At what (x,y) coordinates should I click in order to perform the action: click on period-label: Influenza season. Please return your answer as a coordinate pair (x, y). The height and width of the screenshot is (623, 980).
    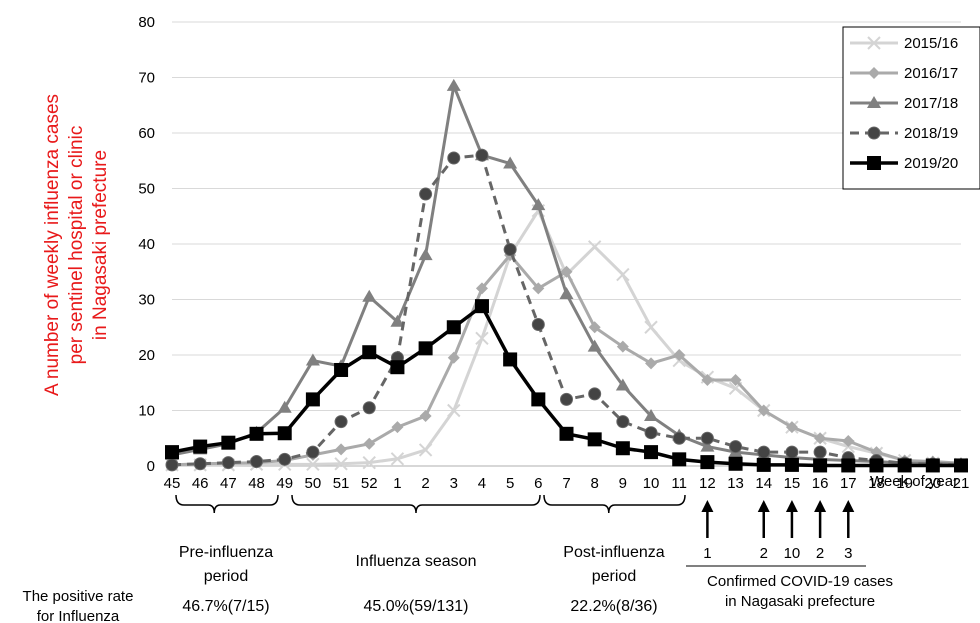
    Looking at the image, I should click on (416, 561).